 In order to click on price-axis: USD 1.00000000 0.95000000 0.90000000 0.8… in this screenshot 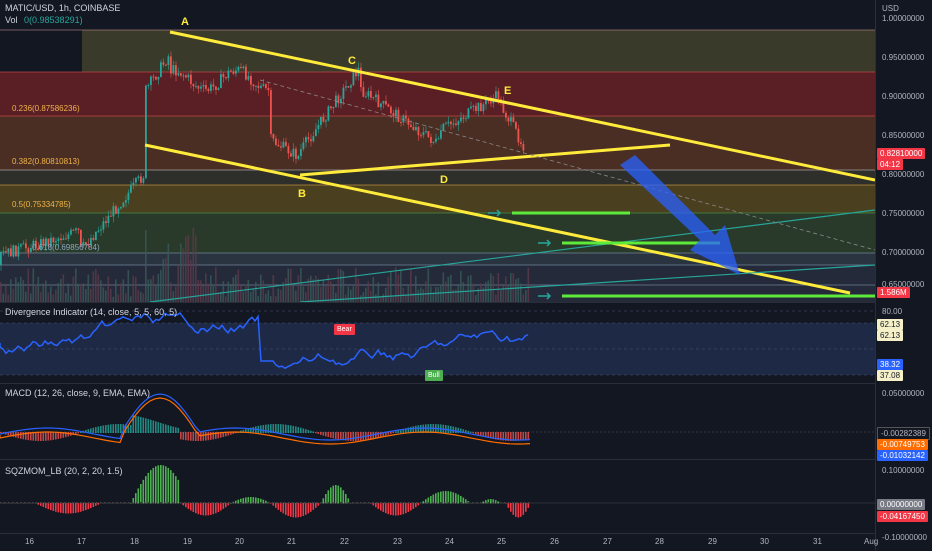, I will do `click(903, 275)`.